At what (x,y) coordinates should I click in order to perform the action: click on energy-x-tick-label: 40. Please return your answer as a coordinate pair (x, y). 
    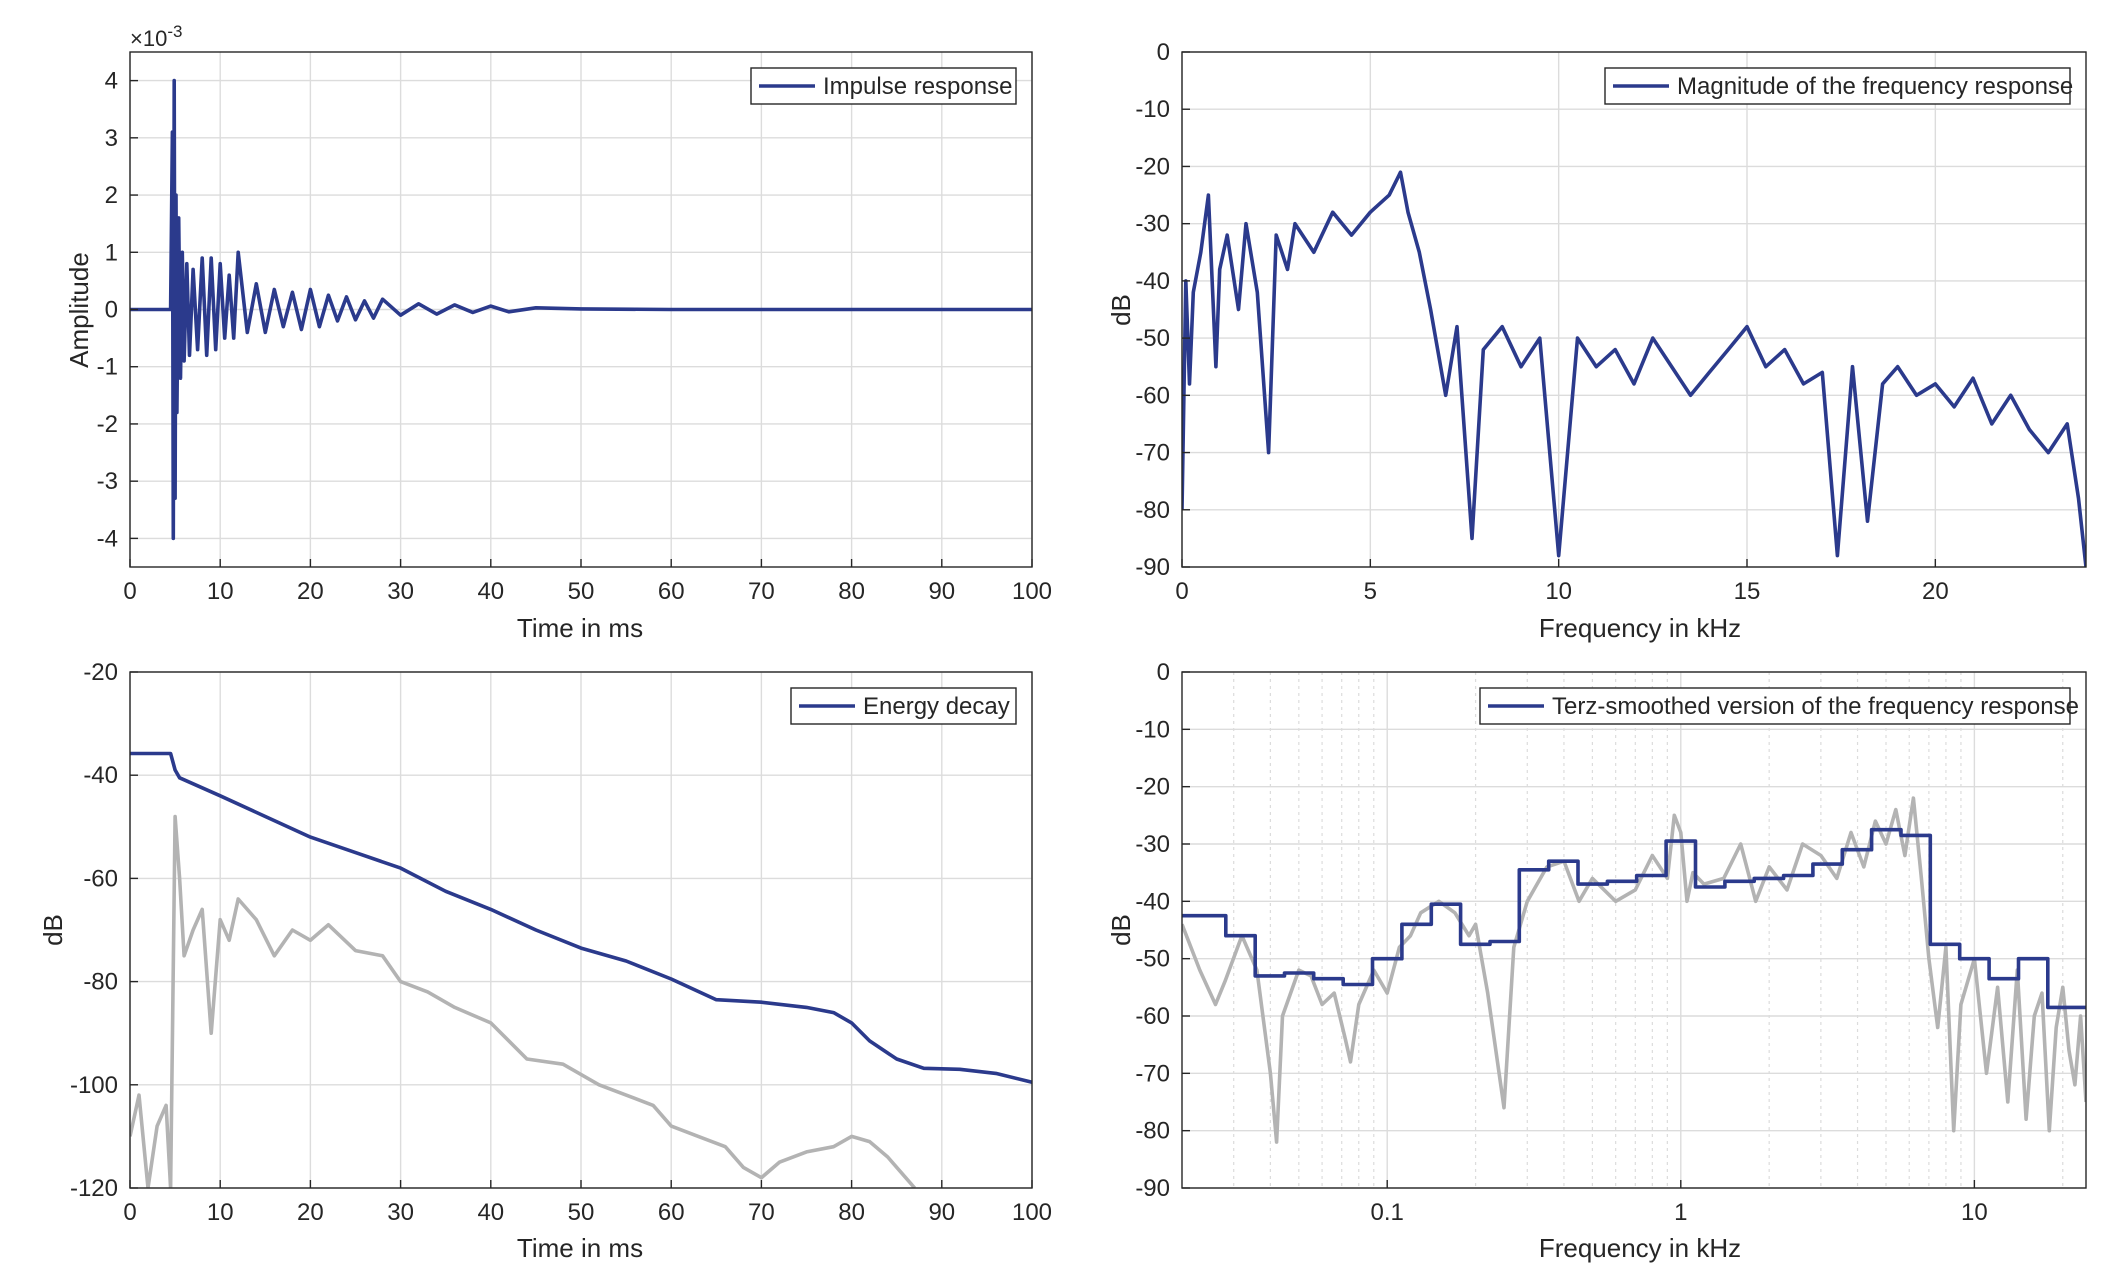
    Looking at the image, I should click on (490, 1212).